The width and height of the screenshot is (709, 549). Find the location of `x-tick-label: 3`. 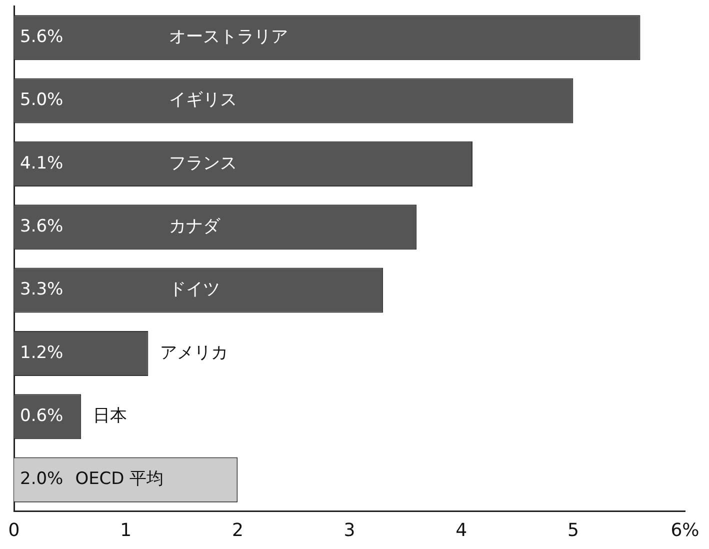

x-tick-label: 3 is located at coordinates (350, 530).